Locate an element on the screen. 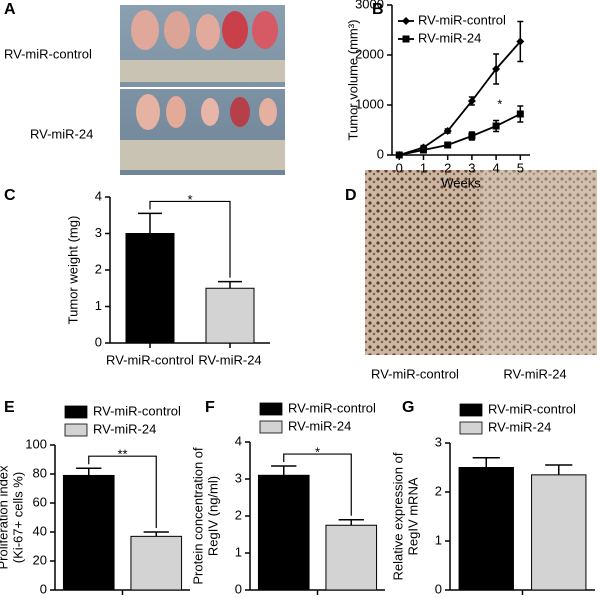 The width and height of the screenshot is (600, 598). panel-letter: E is located at coordinates (9, 407).